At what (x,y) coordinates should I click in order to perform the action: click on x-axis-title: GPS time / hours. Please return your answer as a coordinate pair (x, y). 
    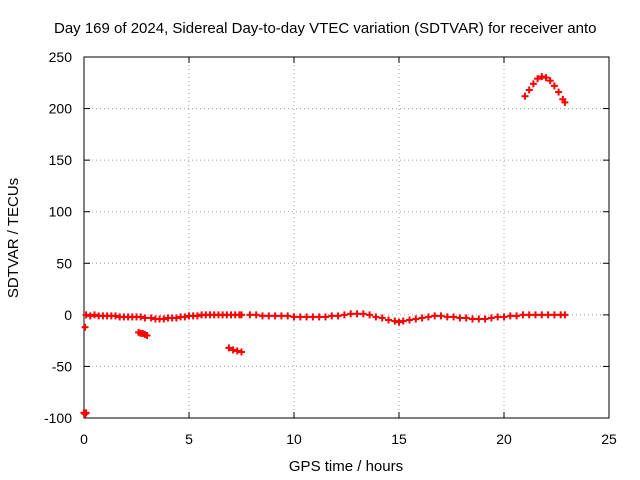
    Looking at the image, I should click on (346, 466).